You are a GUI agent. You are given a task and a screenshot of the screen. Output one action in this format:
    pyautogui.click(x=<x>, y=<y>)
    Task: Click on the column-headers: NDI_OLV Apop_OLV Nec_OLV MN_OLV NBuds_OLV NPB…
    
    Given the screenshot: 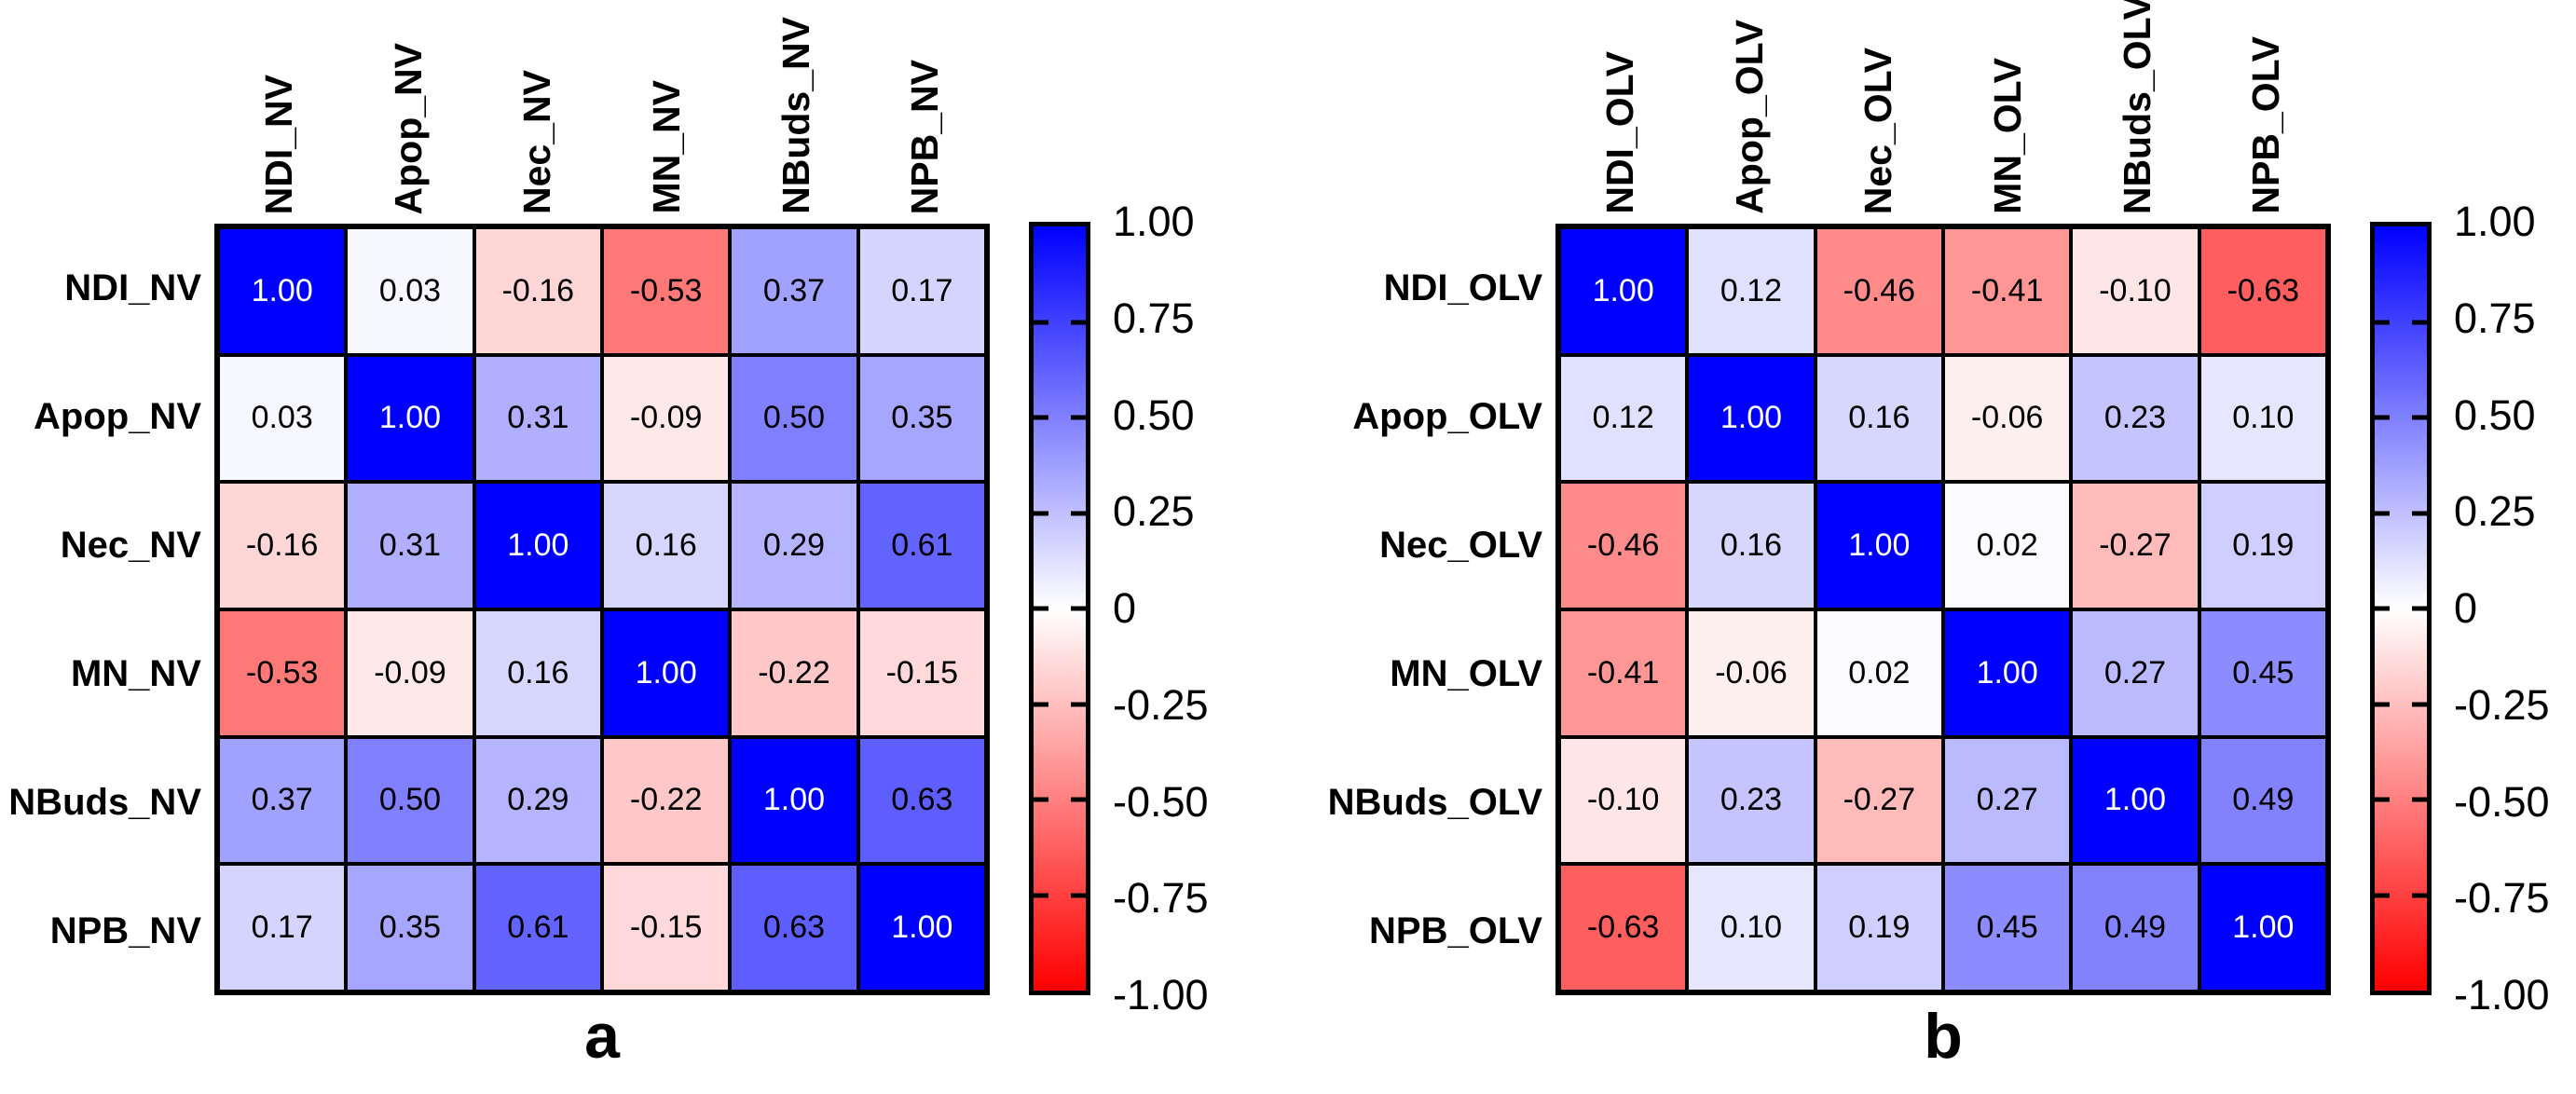 What is the action you would take?
    pyautogui.click(x=1943, y=110)
    